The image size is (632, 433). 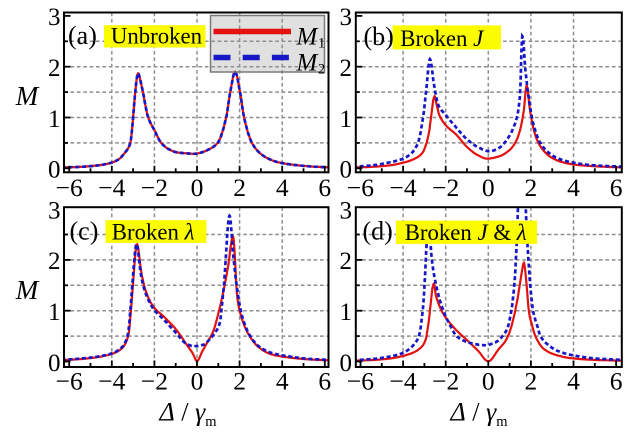 What do you see at coordinates (378, 231) in the screenshot?
I see `svg-text: (d)` at bounding box center [378, 231].